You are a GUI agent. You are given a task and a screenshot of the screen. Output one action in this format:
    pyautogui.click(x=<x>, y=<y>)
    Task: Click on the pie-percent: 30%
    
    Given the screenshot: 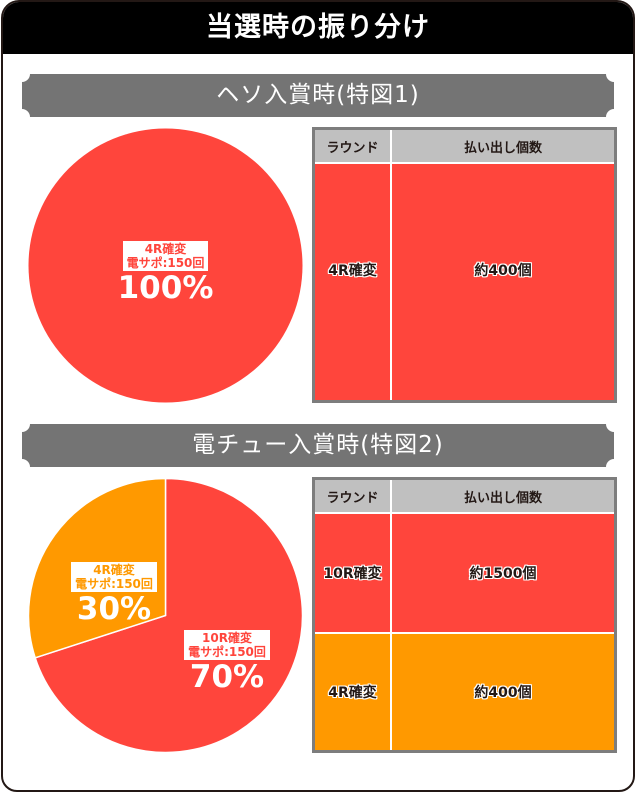 What is the action you would take?
    pyautogui.click(x=114, y=609)
    